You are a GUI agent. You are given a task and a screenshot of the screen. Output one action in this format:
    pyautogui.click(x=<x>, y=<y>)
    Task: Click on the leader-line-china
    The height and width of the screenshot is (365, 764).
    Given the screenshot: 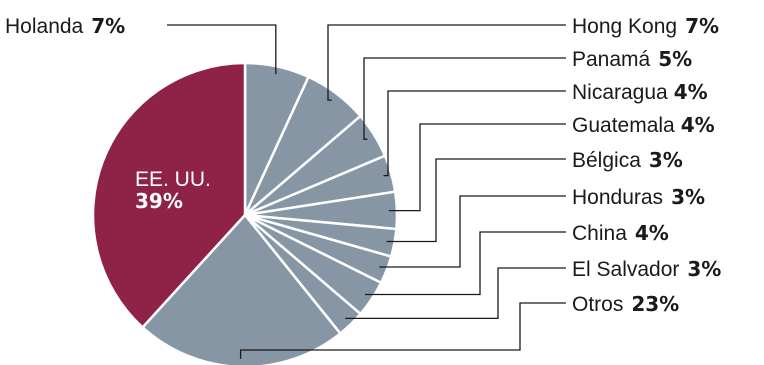 What is the action you would take?
    pyautogui.click(x=465, y=263)
    